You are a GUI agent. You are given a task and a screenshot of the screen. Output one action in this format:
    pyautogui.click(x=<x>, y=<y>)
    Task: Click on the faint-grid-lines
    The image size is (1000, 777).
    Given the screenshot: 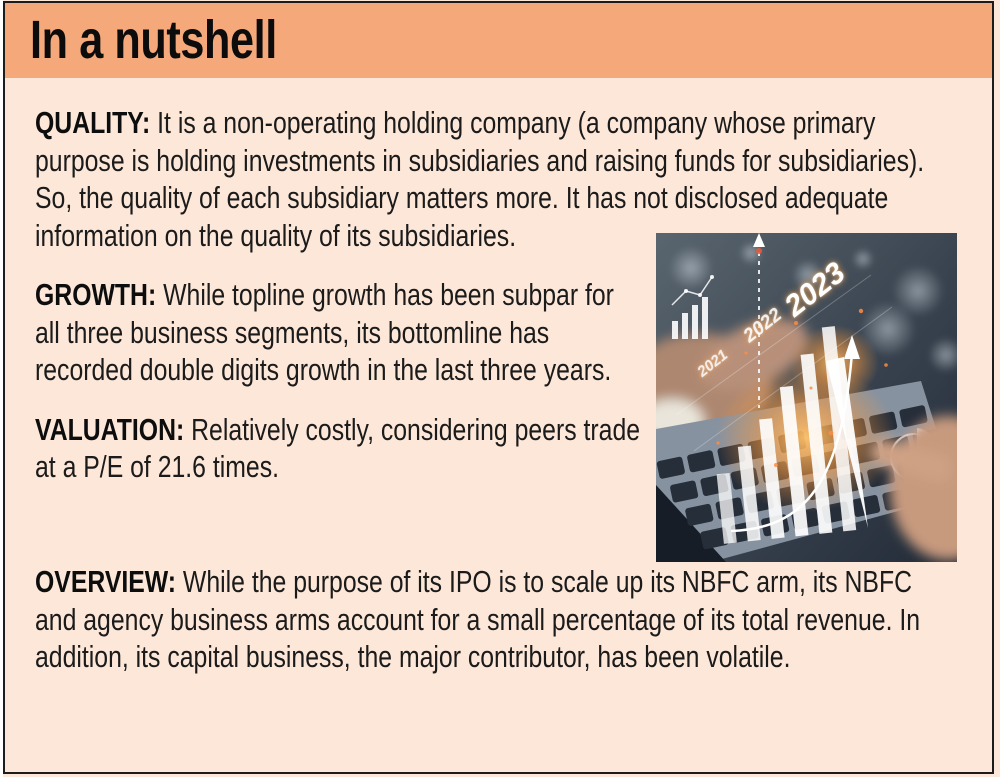 What is the action you would take?
    pyautogui.click(x=784, y=363)
    